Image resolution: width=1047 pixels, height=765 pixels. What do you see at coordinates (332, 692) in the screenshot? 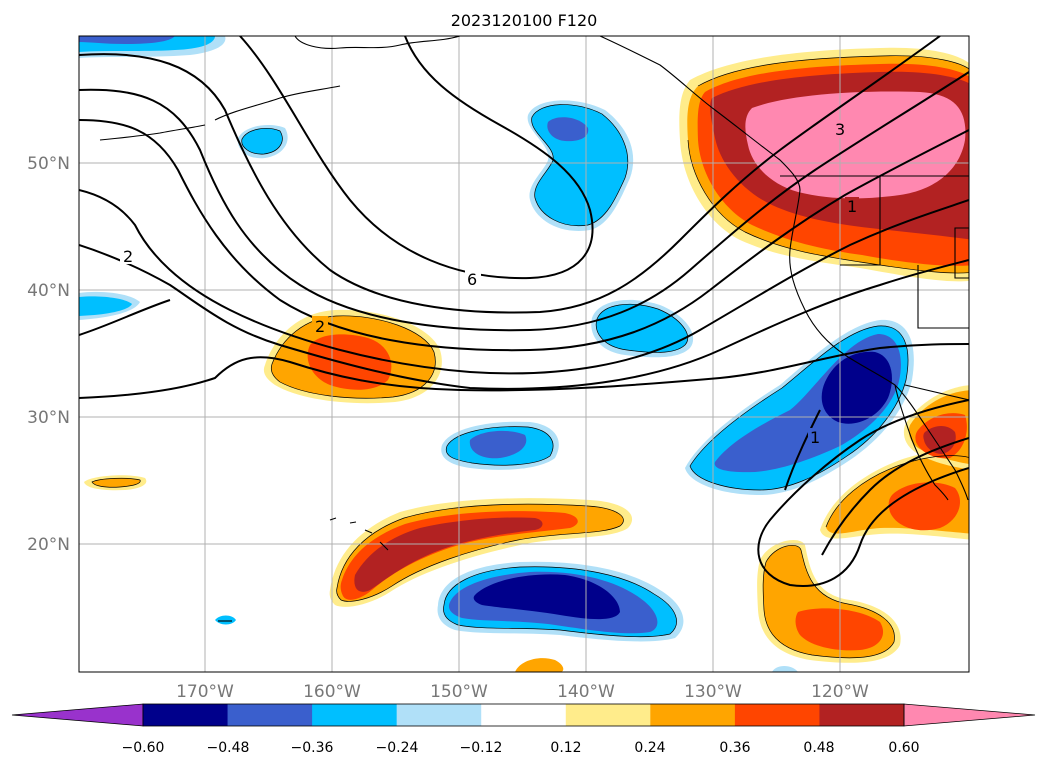
I see `lon-label-160w: 160°W` at bounding box center [332, 692].